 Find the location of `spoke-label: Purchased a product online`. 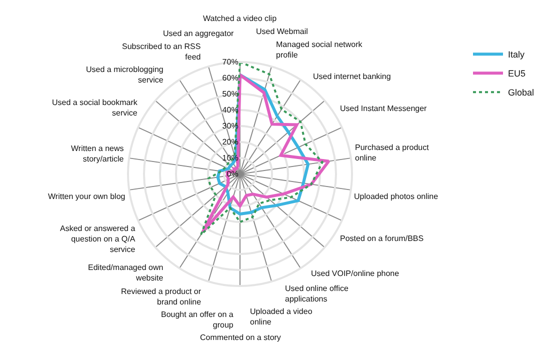

spoke-label: Purchased a product online is located at coordinates (392, 152).